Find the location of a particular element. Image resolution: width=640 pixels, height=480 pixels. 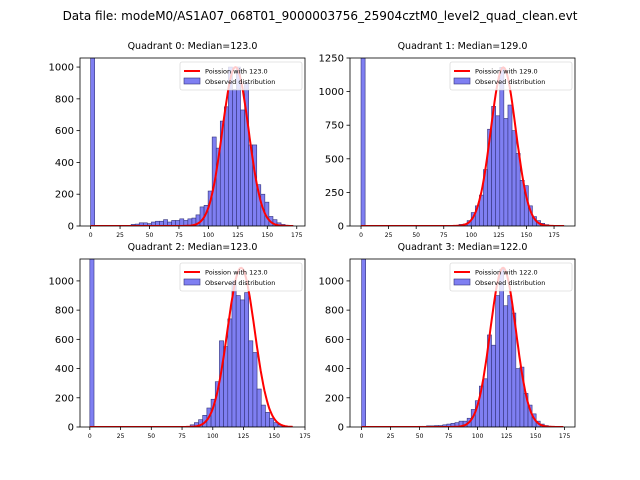

y-tick-label: 750 is located at coordinates (334, 126).